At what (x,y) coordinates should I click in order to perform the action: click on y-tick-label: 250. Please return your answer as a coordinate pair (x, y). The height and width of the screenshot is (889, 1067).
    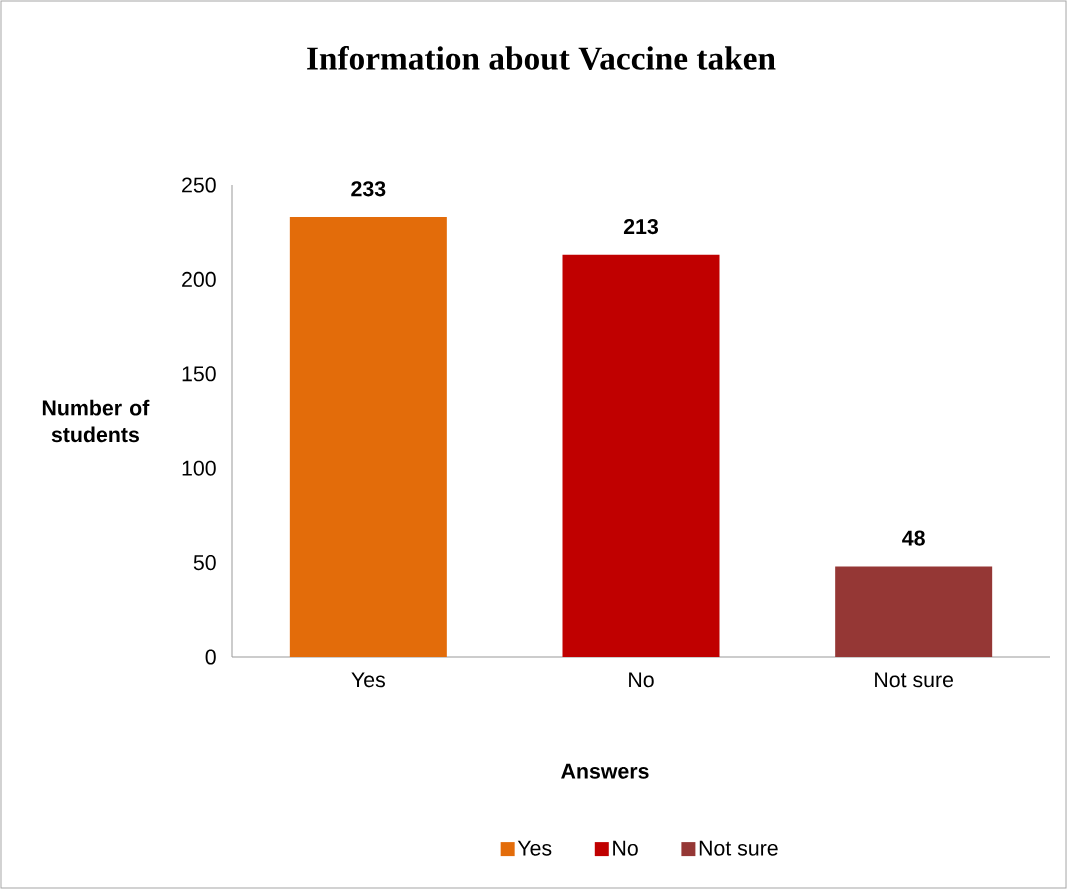
    Looking at the image, I should click on (199, 185).